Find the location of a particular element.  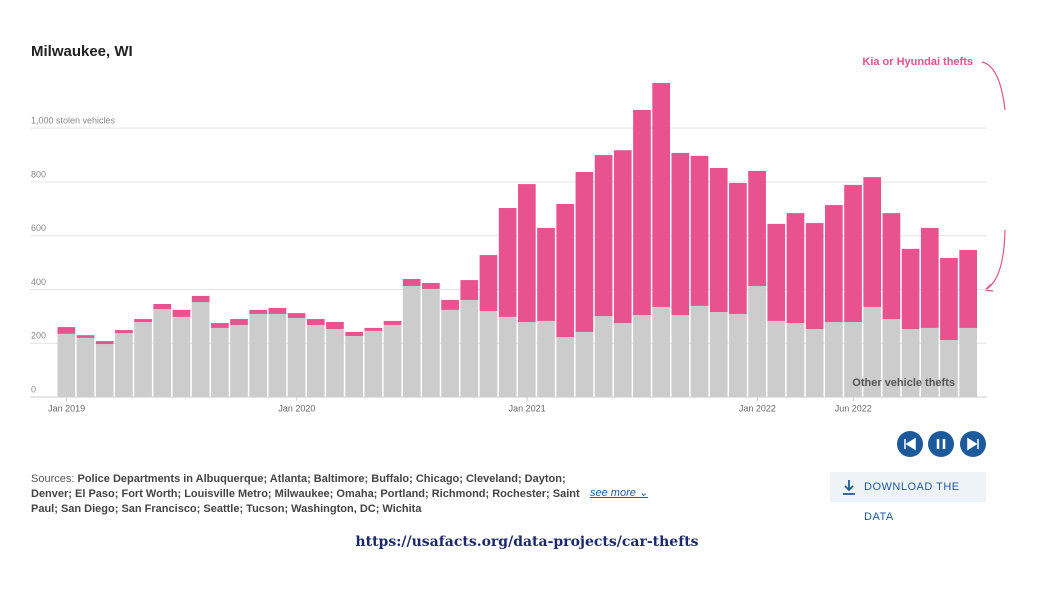

x-tick-label: Jan 2021 is located at coordinates (527, 408).